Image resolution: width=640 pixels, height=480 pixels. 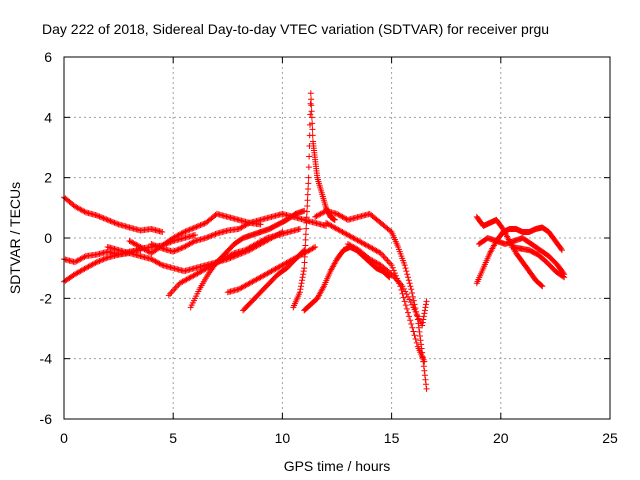 I want to click on x-tick-label: 25, so click(x=610, y=438).